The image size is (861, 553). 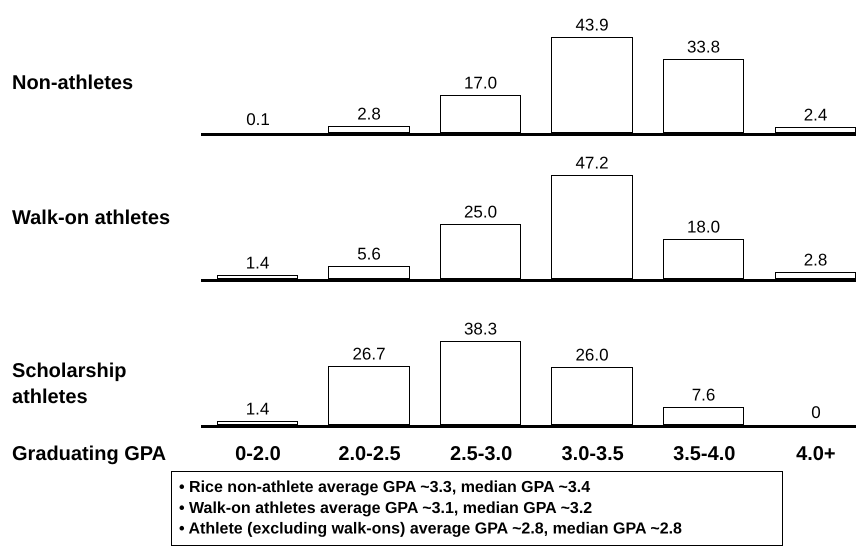 I want to click on data-label: 38.3, so click(x=481, y=329).